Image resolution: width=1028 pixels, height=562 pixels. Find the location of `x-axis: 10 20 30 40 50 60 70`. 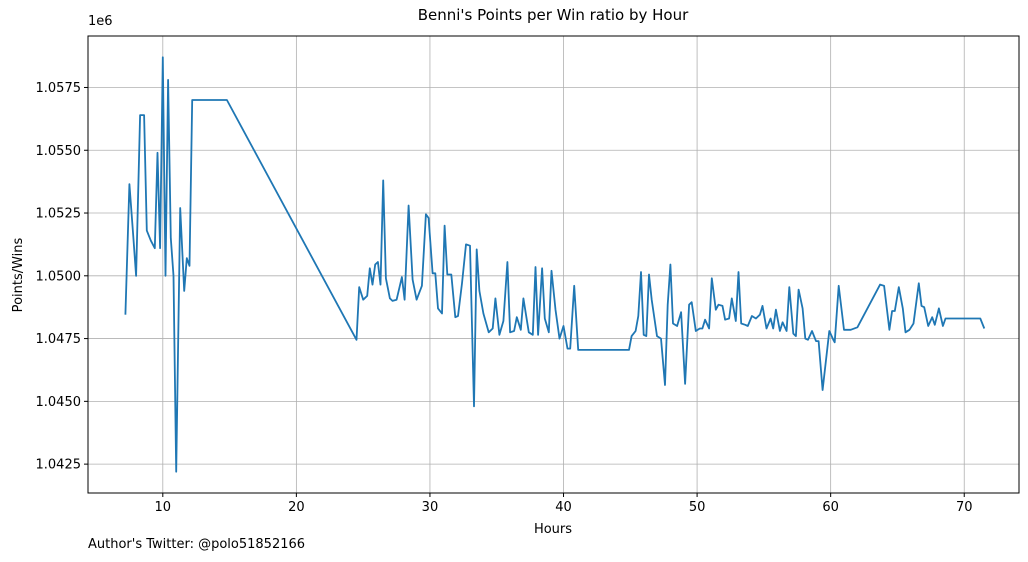

x-axis: 10 20 30 40 50 60 70 is located at coordinates (564, 504).